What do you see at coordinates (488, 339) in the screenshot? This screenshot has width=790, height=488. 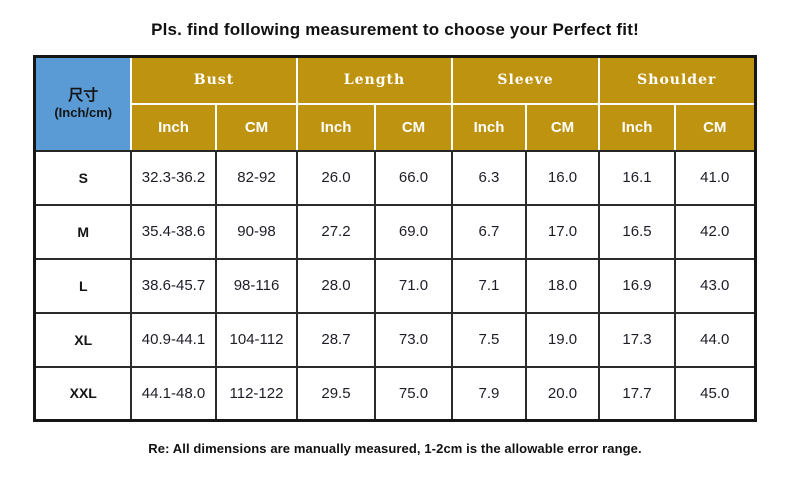 I see `measurement-cell: 7.5` at bounding box center [488, 339].